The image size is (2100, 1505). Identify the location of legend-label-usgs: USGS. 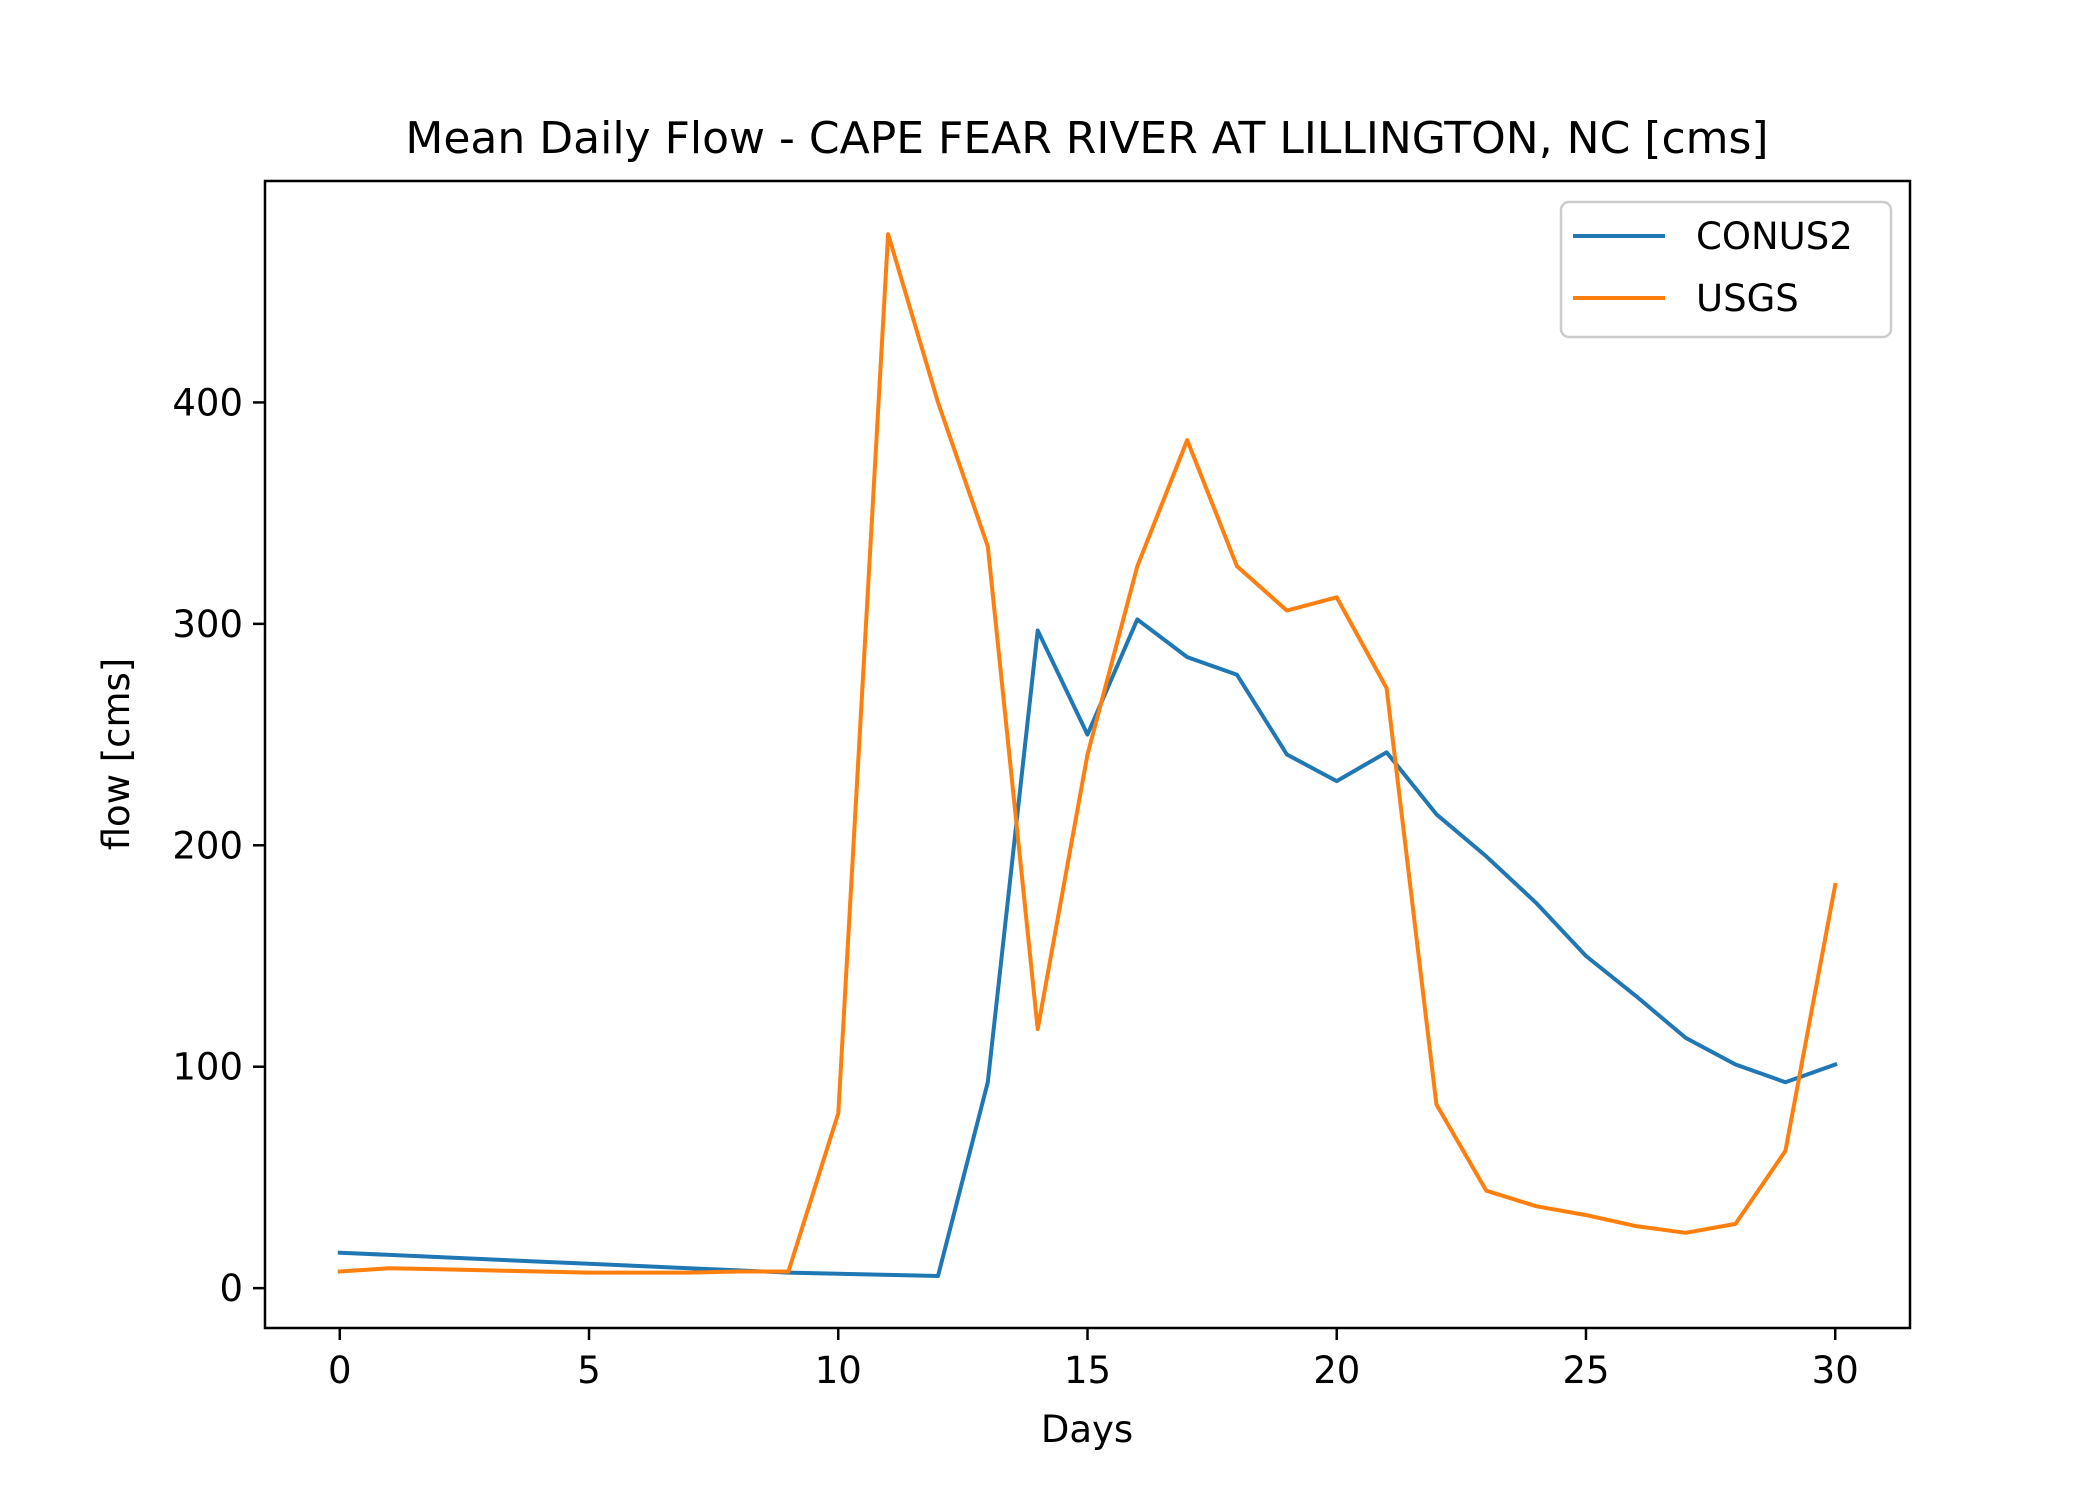
(1747, 298).